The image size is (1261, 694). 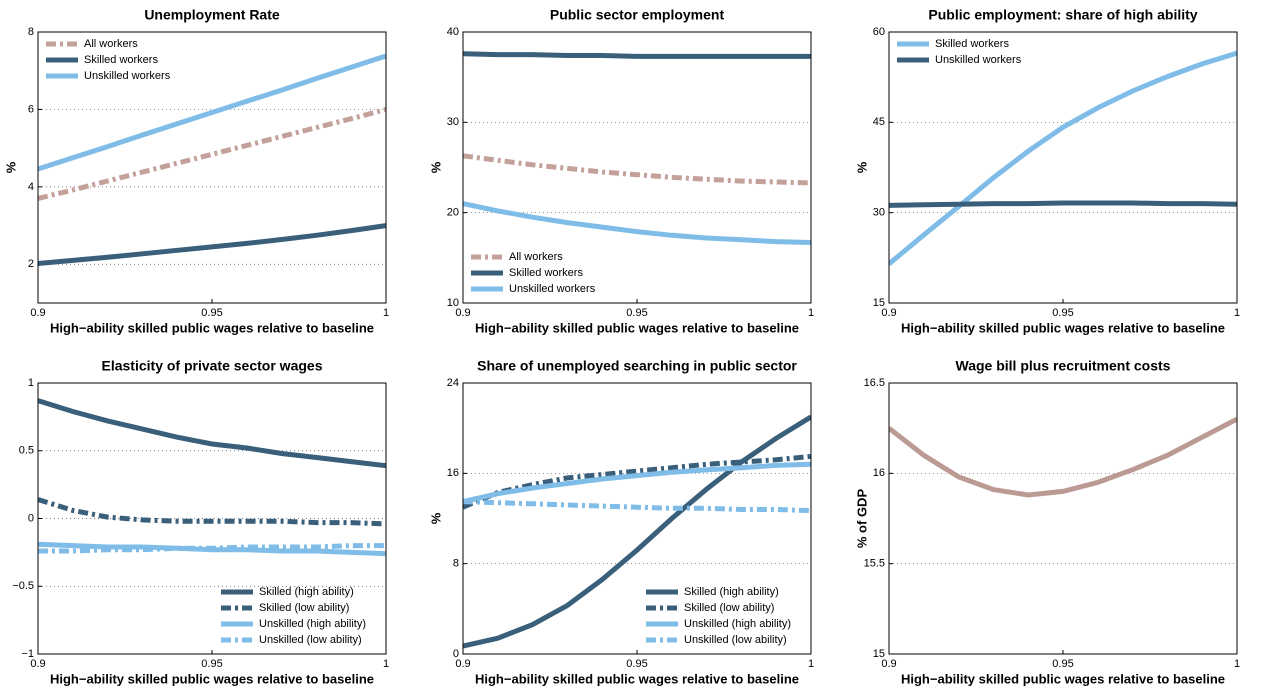 What do you see at coordinates (861, 519) in the screenshot?
I see `y-axis-label: % of GDP` at bounding box center [861, 519].